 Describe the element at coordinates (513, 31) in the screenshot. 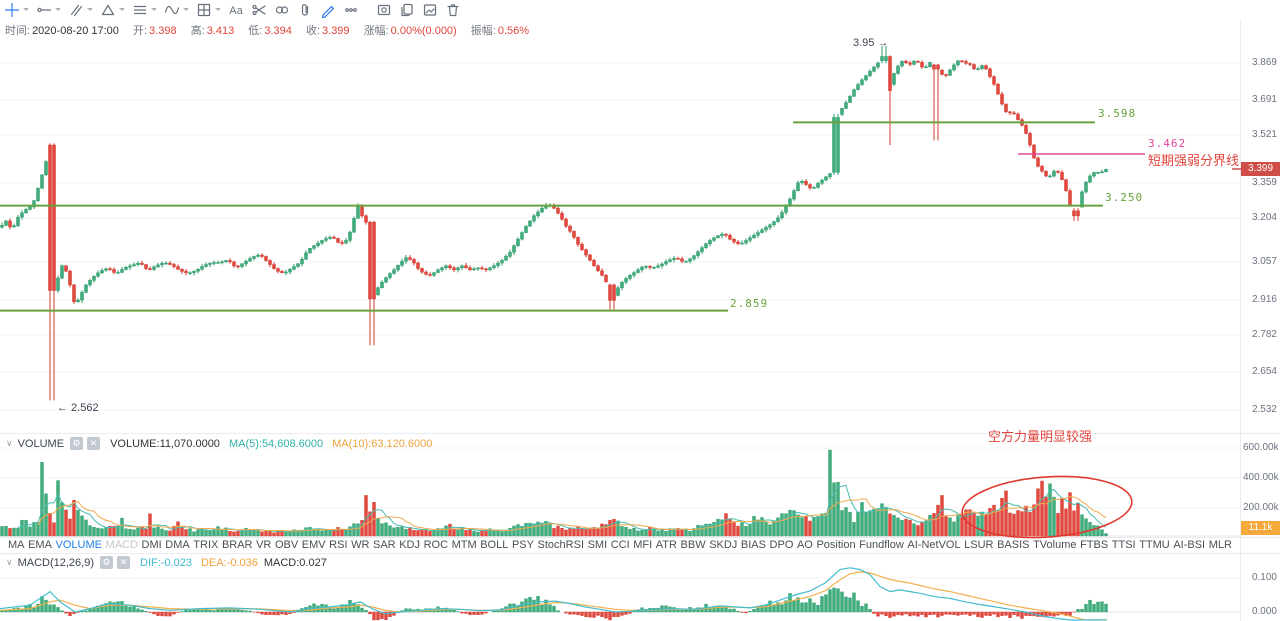

I see `amplitude-value: 0.56%` at that location.